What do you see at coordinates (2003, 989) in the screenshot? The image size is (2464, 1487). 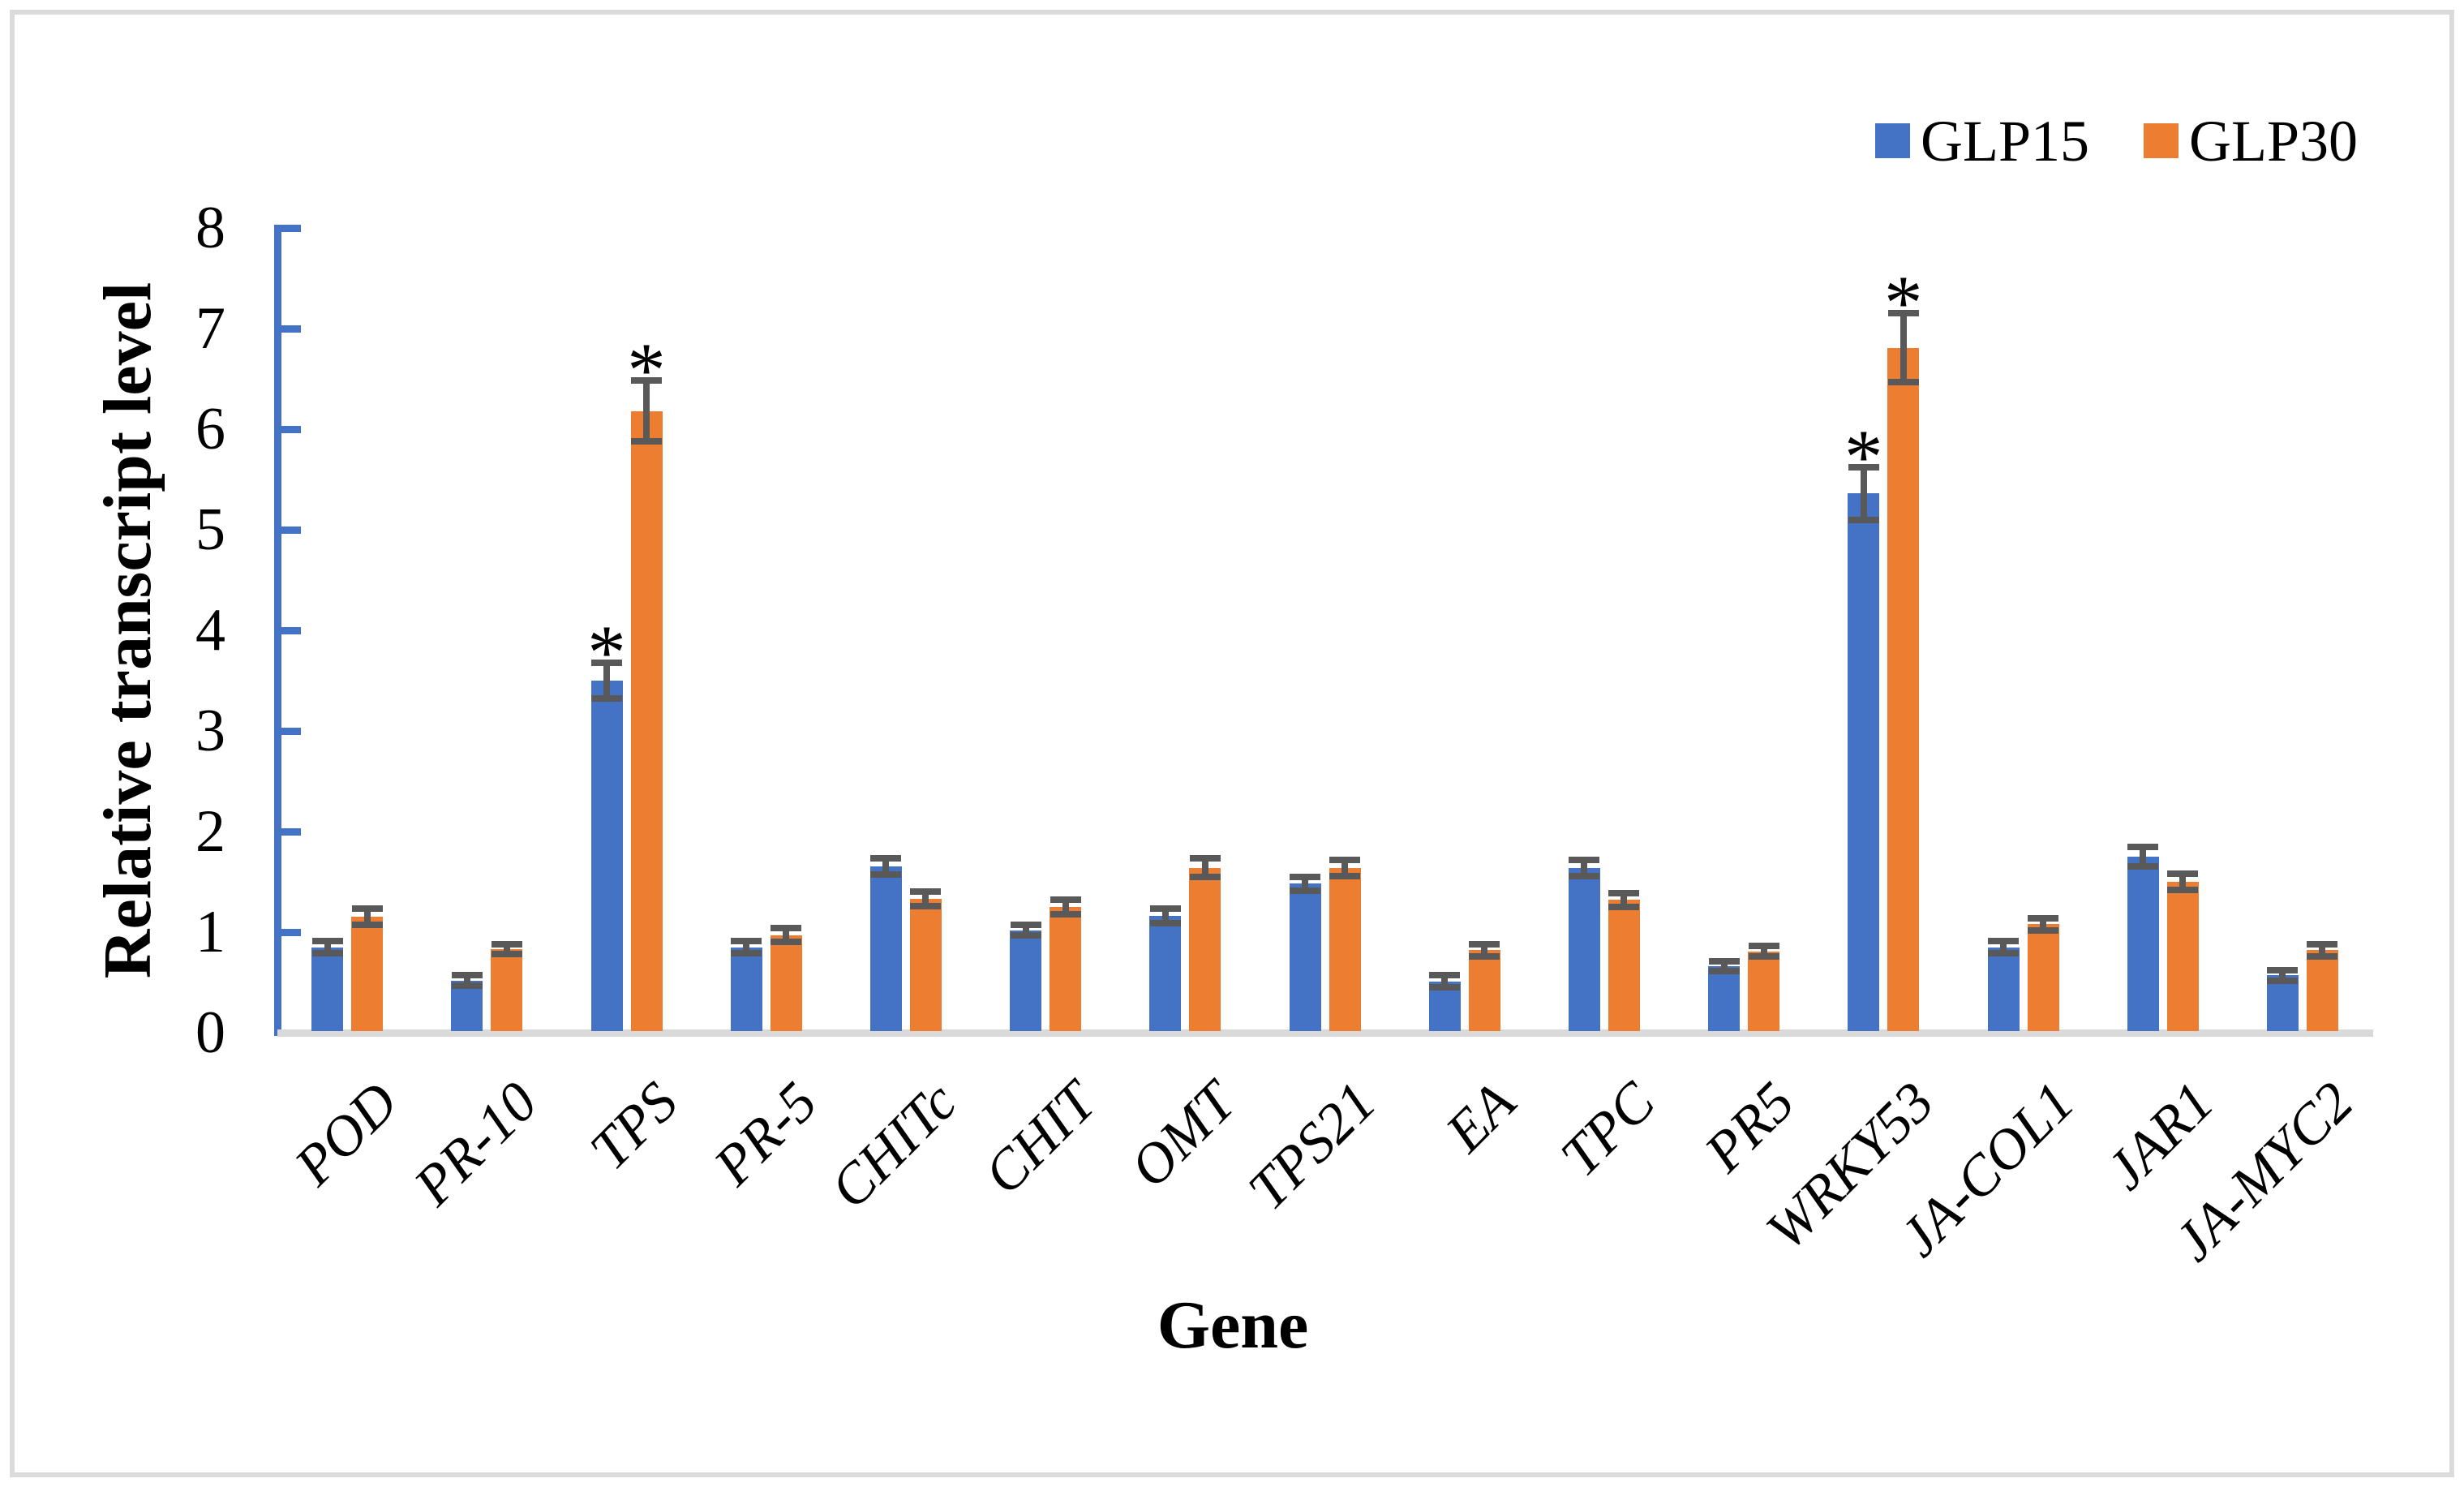 I see `bar-GLP15-JA-COL1` at bounding box center [2003, 989].